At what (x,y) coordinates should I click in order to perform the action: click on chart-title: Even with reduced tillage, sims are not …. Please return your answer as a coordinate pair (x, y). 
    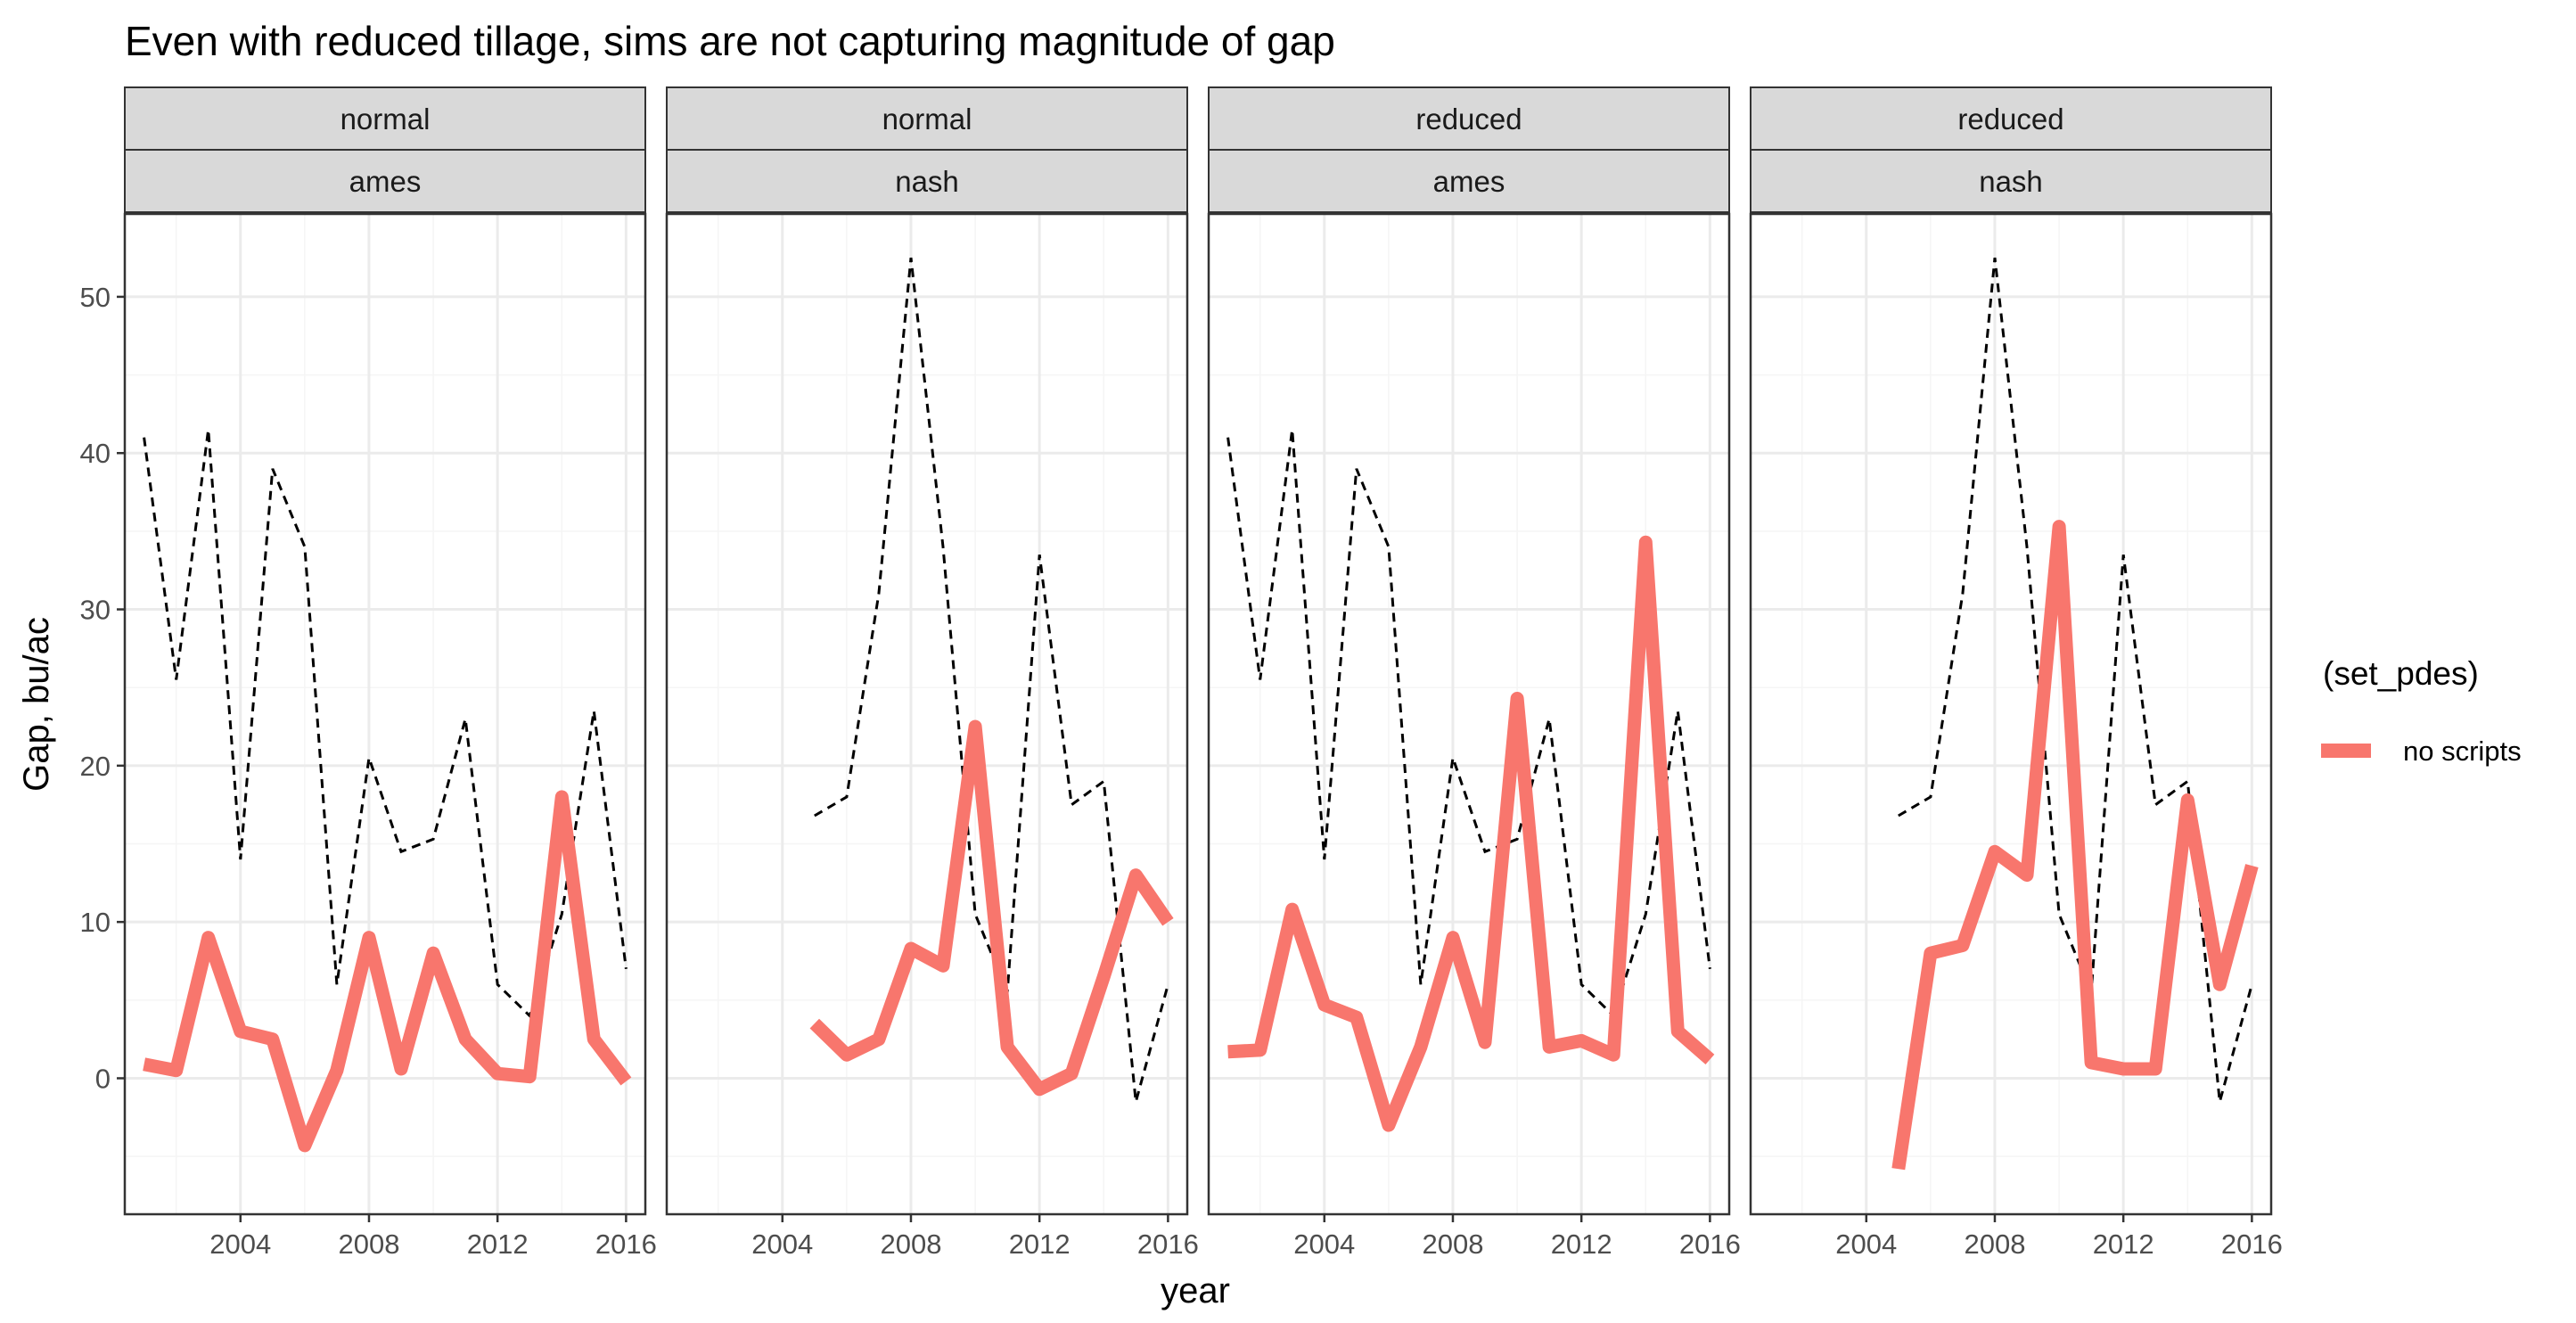
    Looking at the image, I should click on (730, 41).